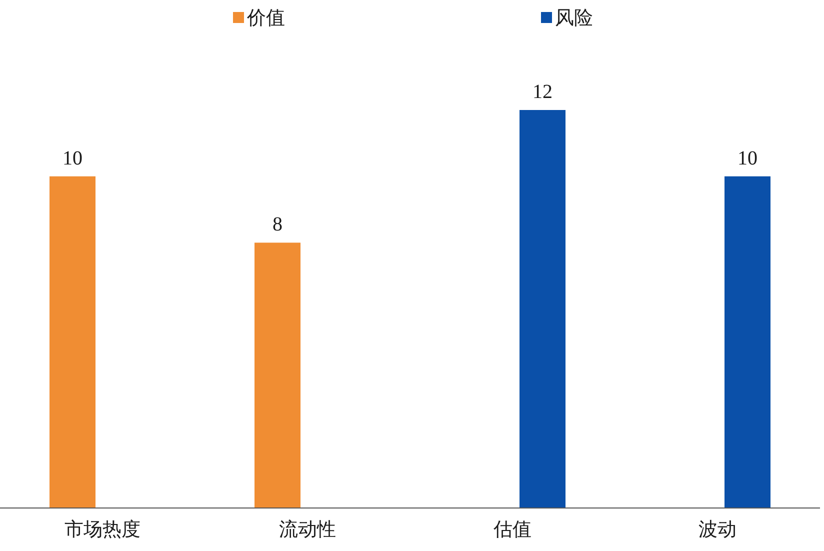 This screenshot has width=824, height=551. I want to click on data-label: 12, so click(542, 92).